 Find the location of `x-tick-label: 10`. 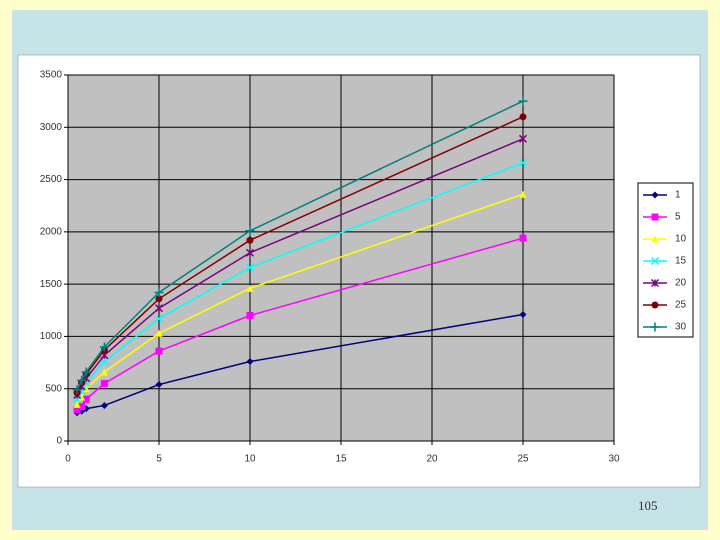

x-tick-label: 10 is located at coordinates (250, 459).